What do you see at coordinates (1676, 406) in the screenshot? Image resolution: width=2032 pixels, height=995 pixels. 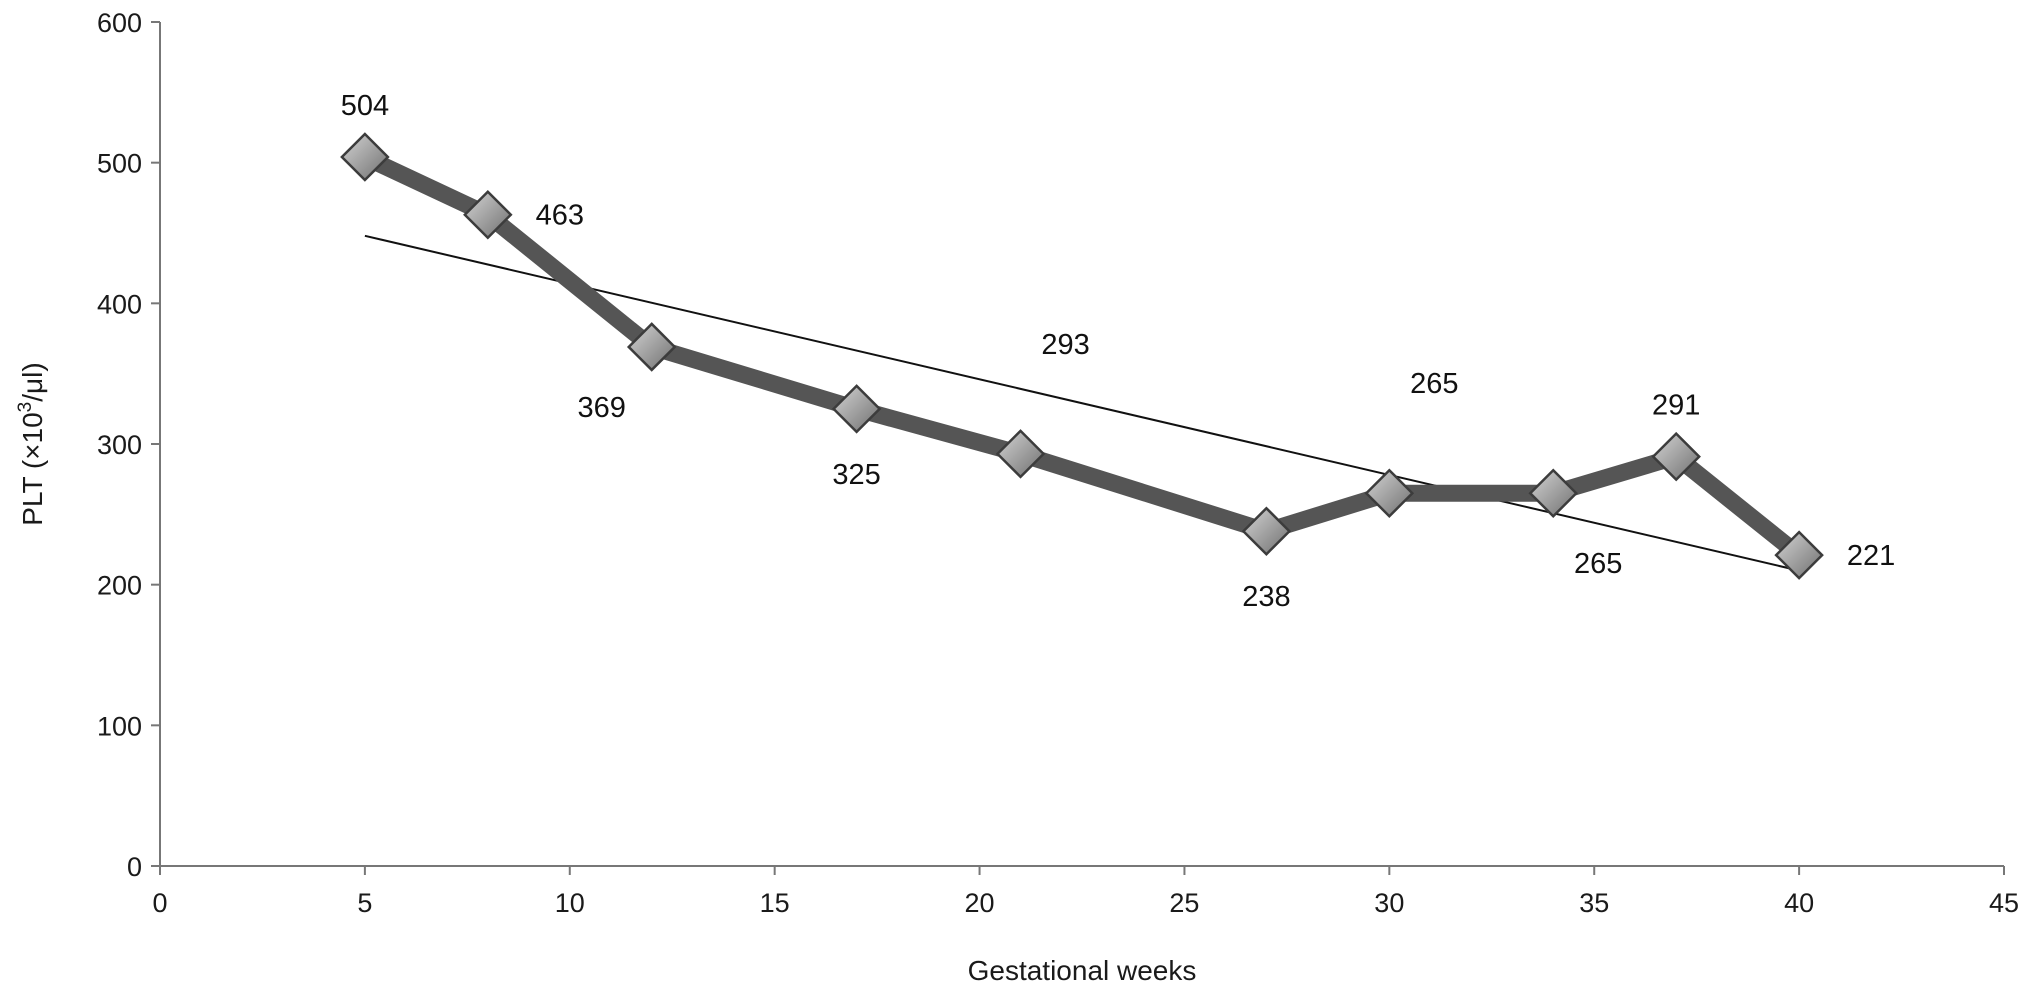 I see `data-label: 291` at bounding box center [1676, 406].